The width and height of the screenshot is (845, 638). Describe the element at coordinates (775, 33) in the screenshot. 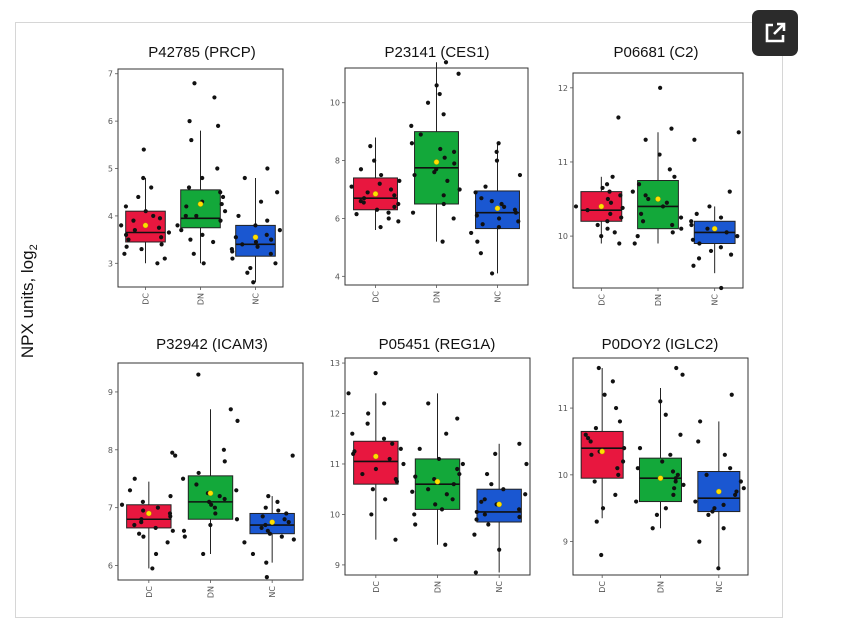

I see `open-external-button` at that location.